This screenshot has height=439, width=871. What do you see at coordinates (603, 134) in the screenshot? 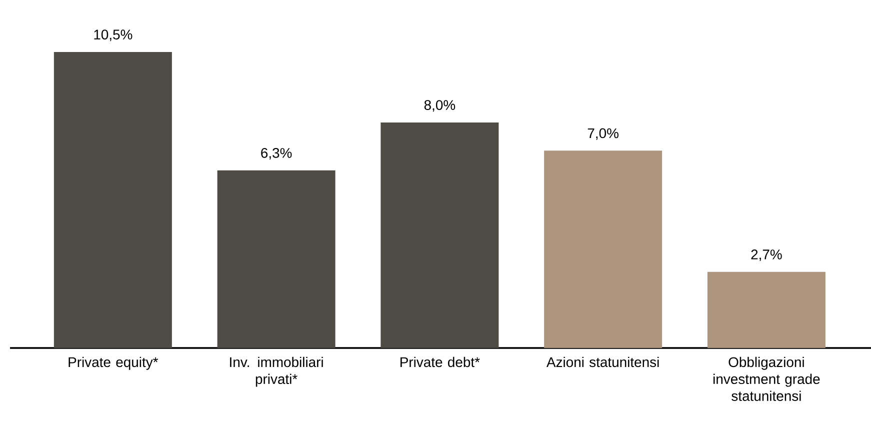
I see `data-label: 7,0%` at bounding box center [603, 134].